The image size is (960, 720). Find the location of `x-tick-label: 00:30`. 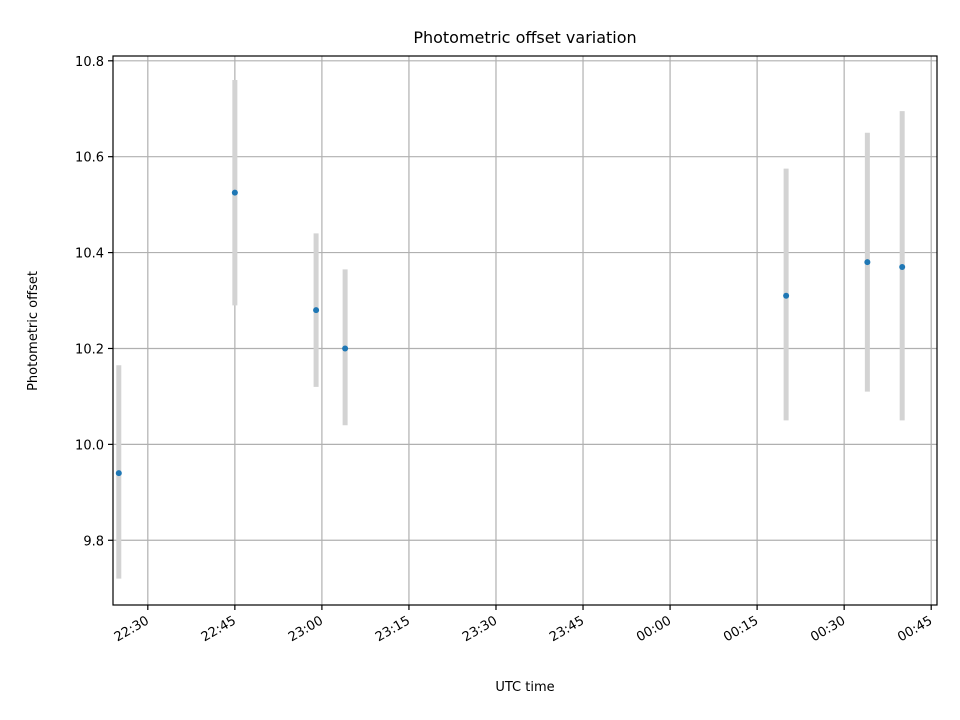

x-tick-label: 00:30 is located at coordinates (828, 629).